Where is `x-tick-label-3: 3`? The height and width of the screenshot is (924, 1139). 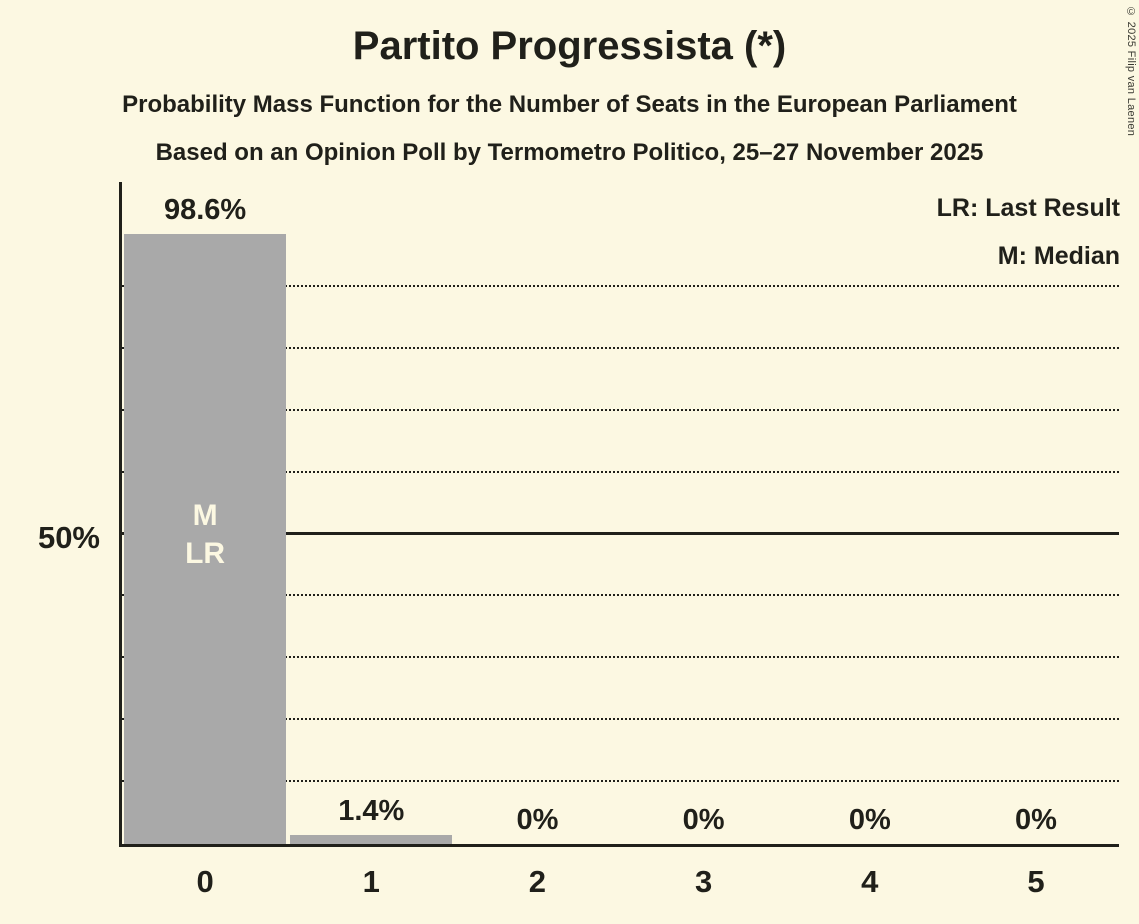
x-tick-label-3: 3 is located at coordinates (703, 881).